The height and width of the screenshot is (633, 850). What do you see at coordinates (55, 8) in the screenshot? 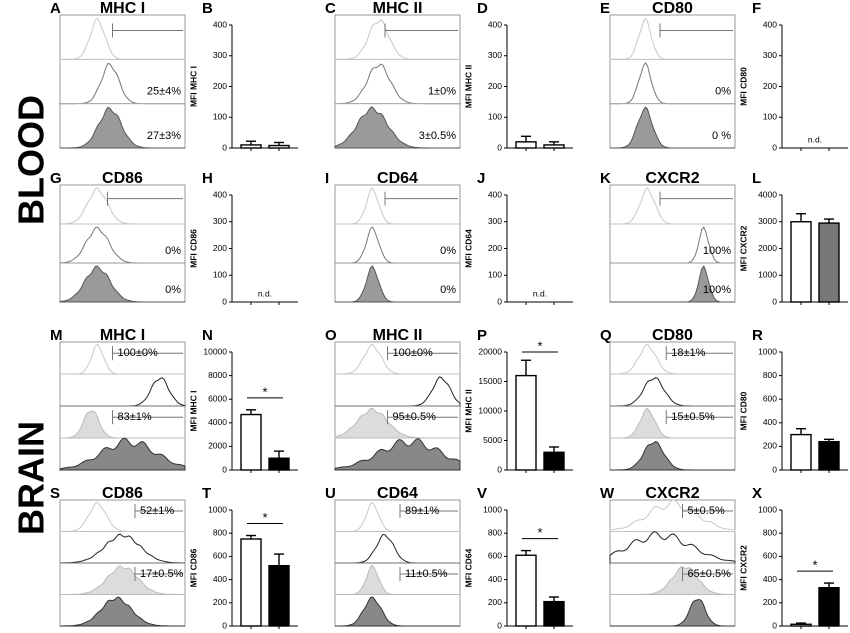
I see `panel-letter: A` at bounding box center [55, 8].